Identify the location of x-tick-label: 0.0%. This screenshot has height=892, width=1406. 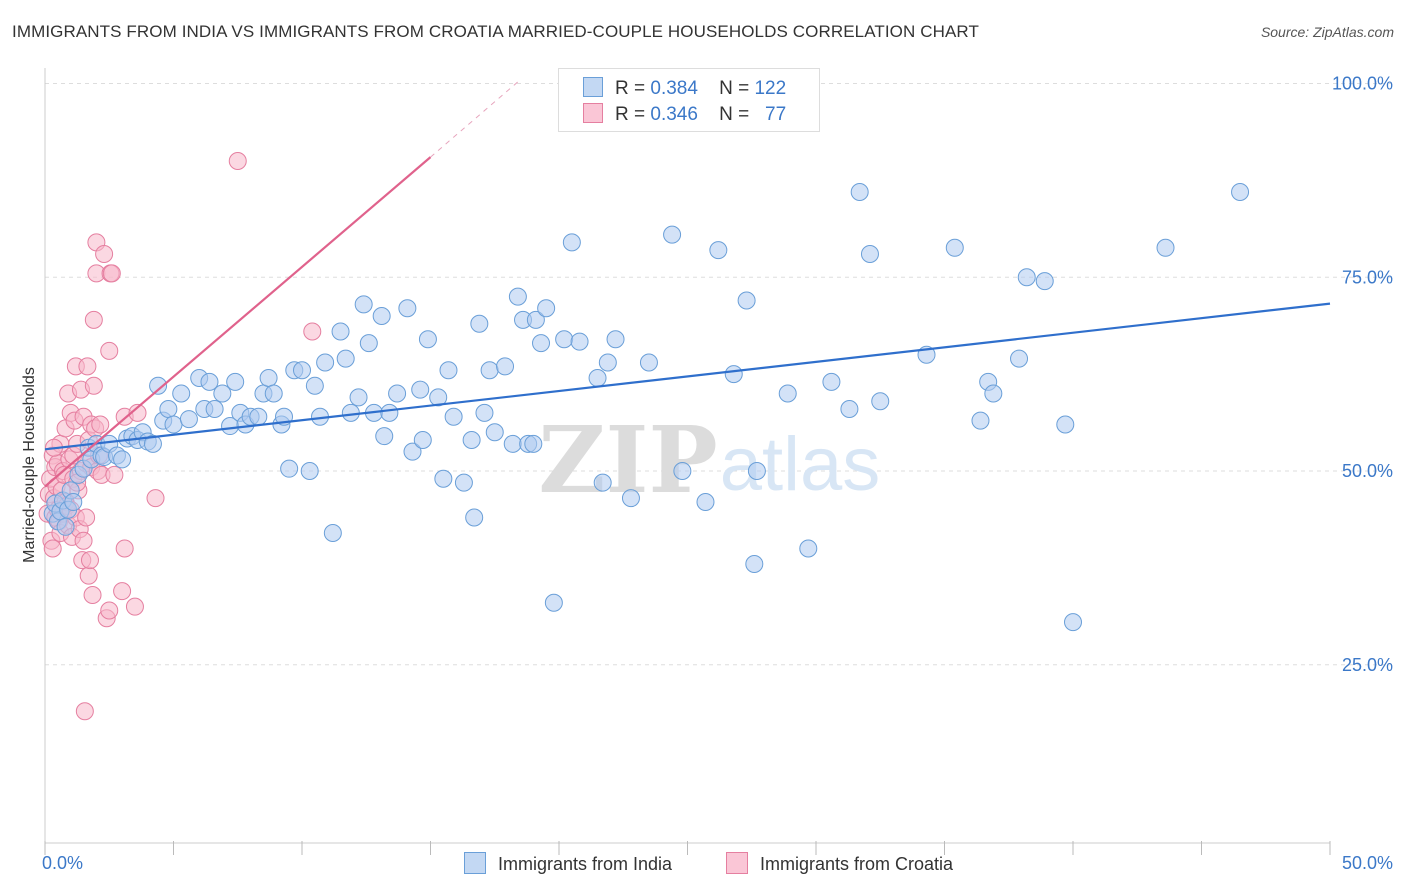
(62, 863).